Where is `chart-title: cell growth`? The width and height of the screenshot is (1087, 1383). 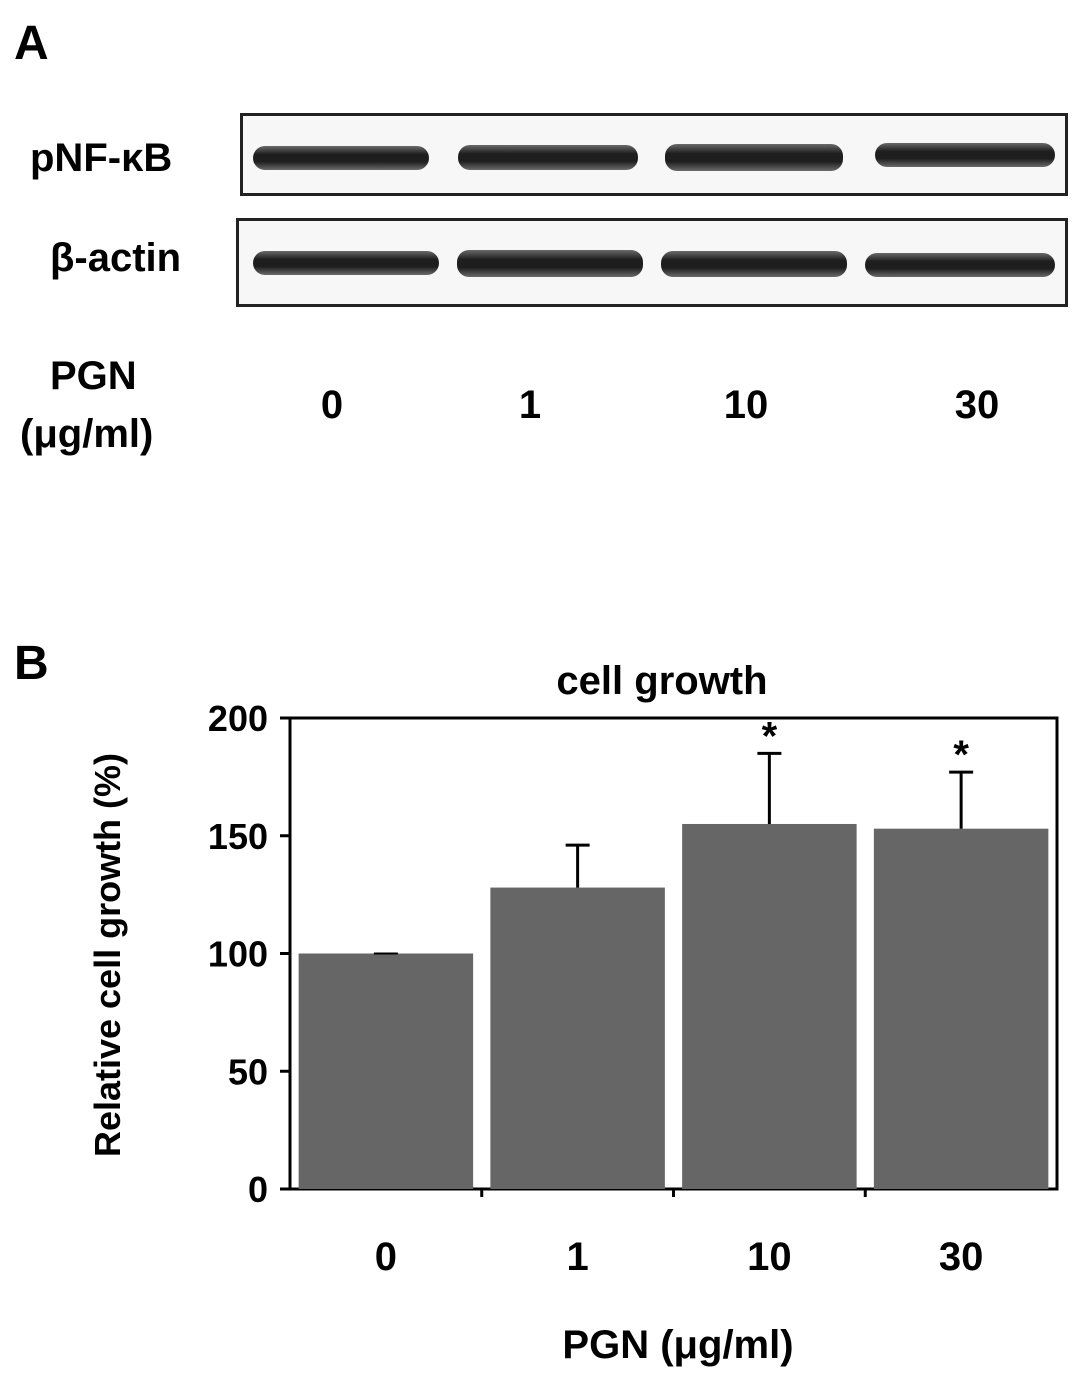 chart-title: cell growth is located at coordinates (661, 681).